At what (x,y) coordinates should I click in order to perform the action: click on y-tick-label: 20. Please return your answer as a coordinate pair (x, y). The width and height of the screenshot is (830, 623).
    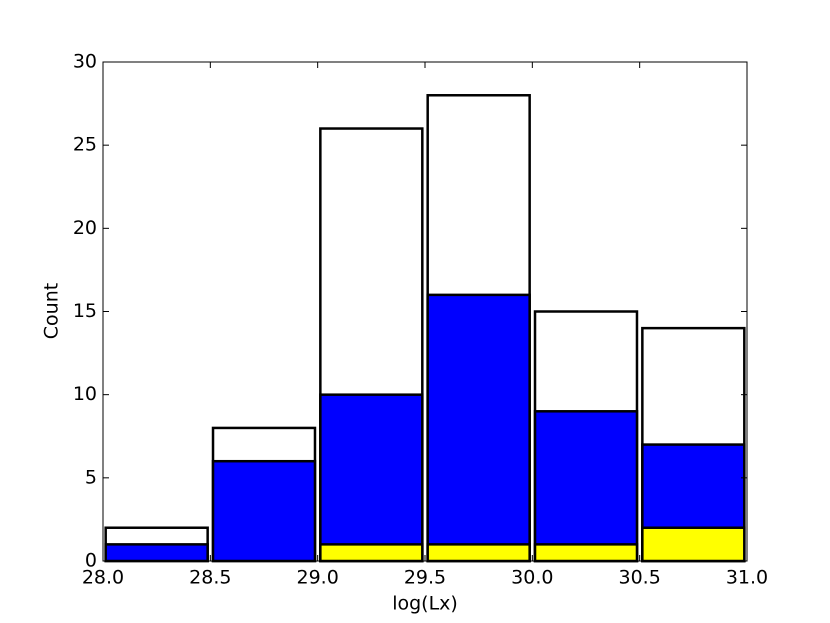
    Looking at the image, I should click on (85, 228).